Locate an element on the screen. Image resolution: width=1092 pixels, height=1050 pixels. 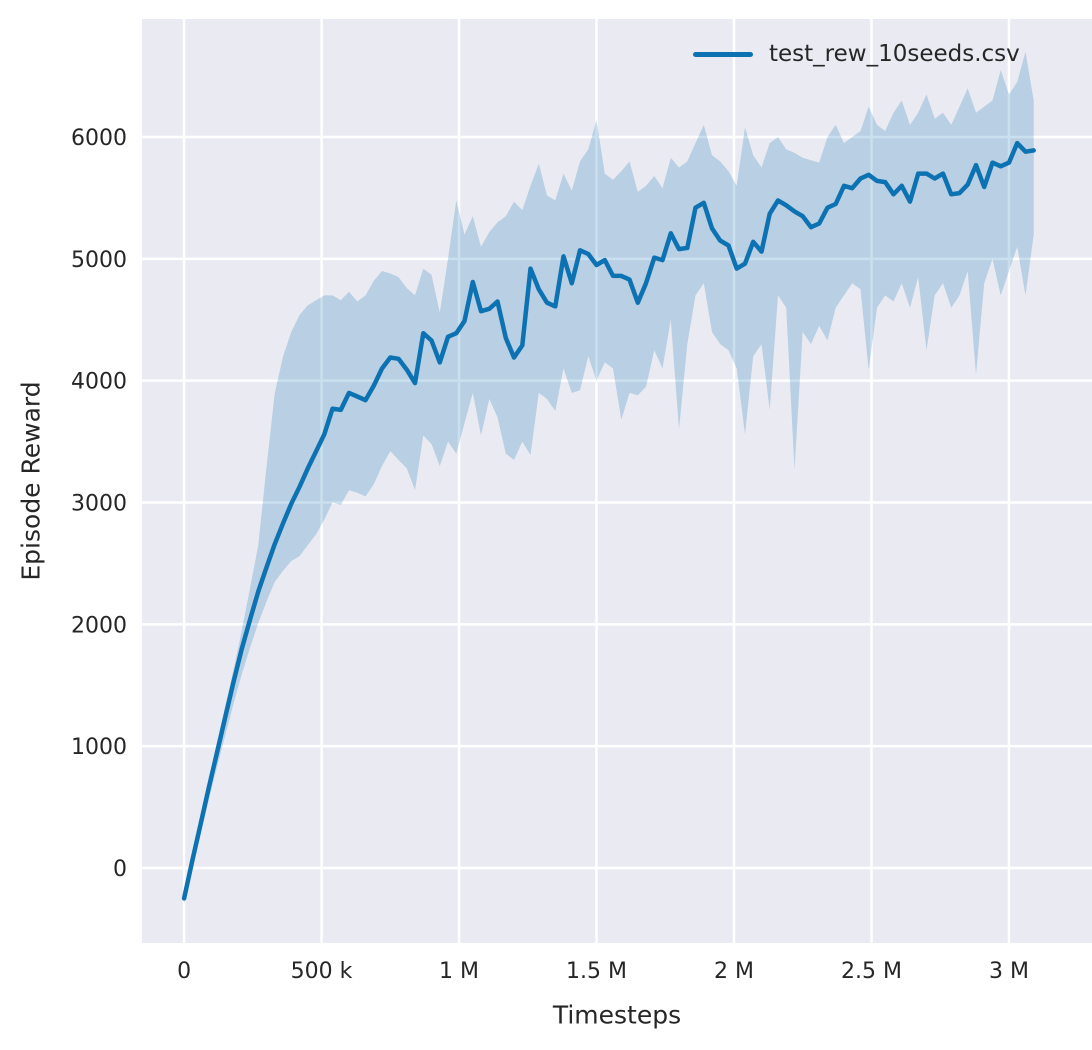
x-tick-label: 2 M is located at coordinates (734, 971).